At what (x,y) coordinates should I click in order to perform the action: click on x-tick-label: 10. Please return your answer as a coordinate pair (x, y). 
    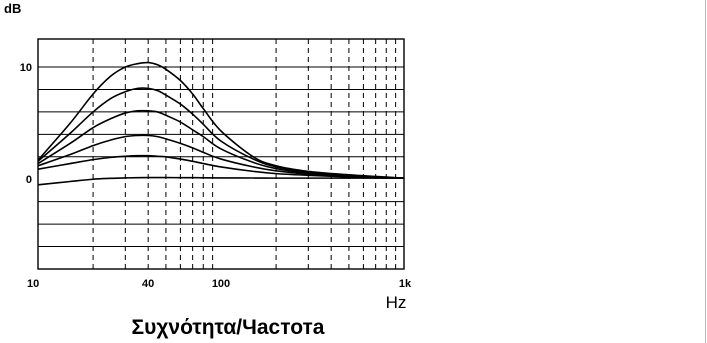
    Looking at the image, I should click on (33, 284).